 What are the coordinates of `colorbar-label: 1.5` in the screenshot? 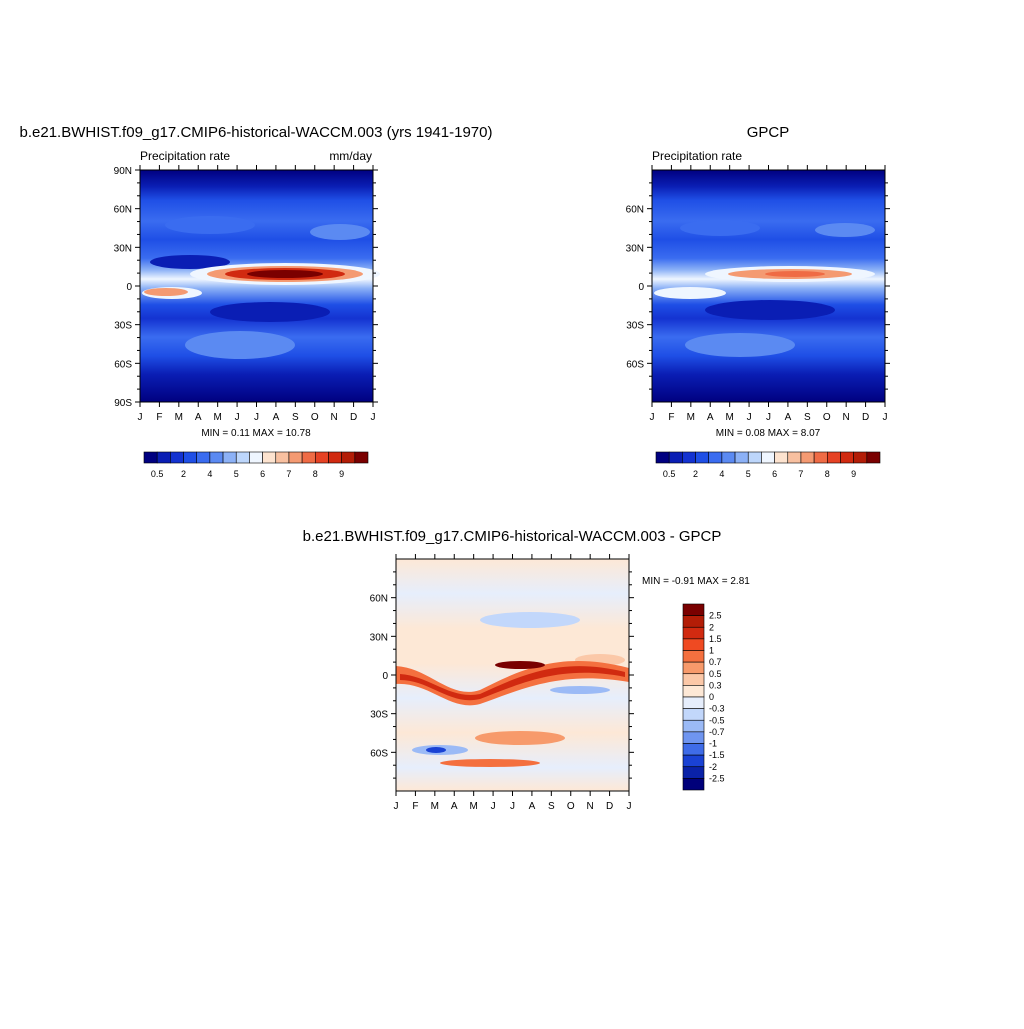 It's located at (715, 639).